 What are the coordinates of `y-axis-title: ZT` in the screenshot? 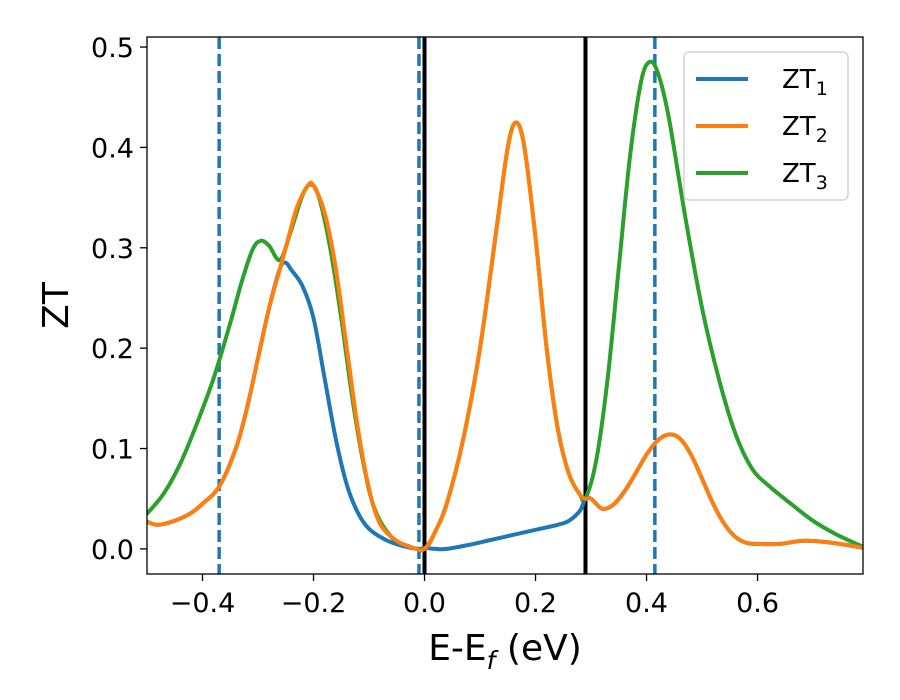 It's located at (56, 305).